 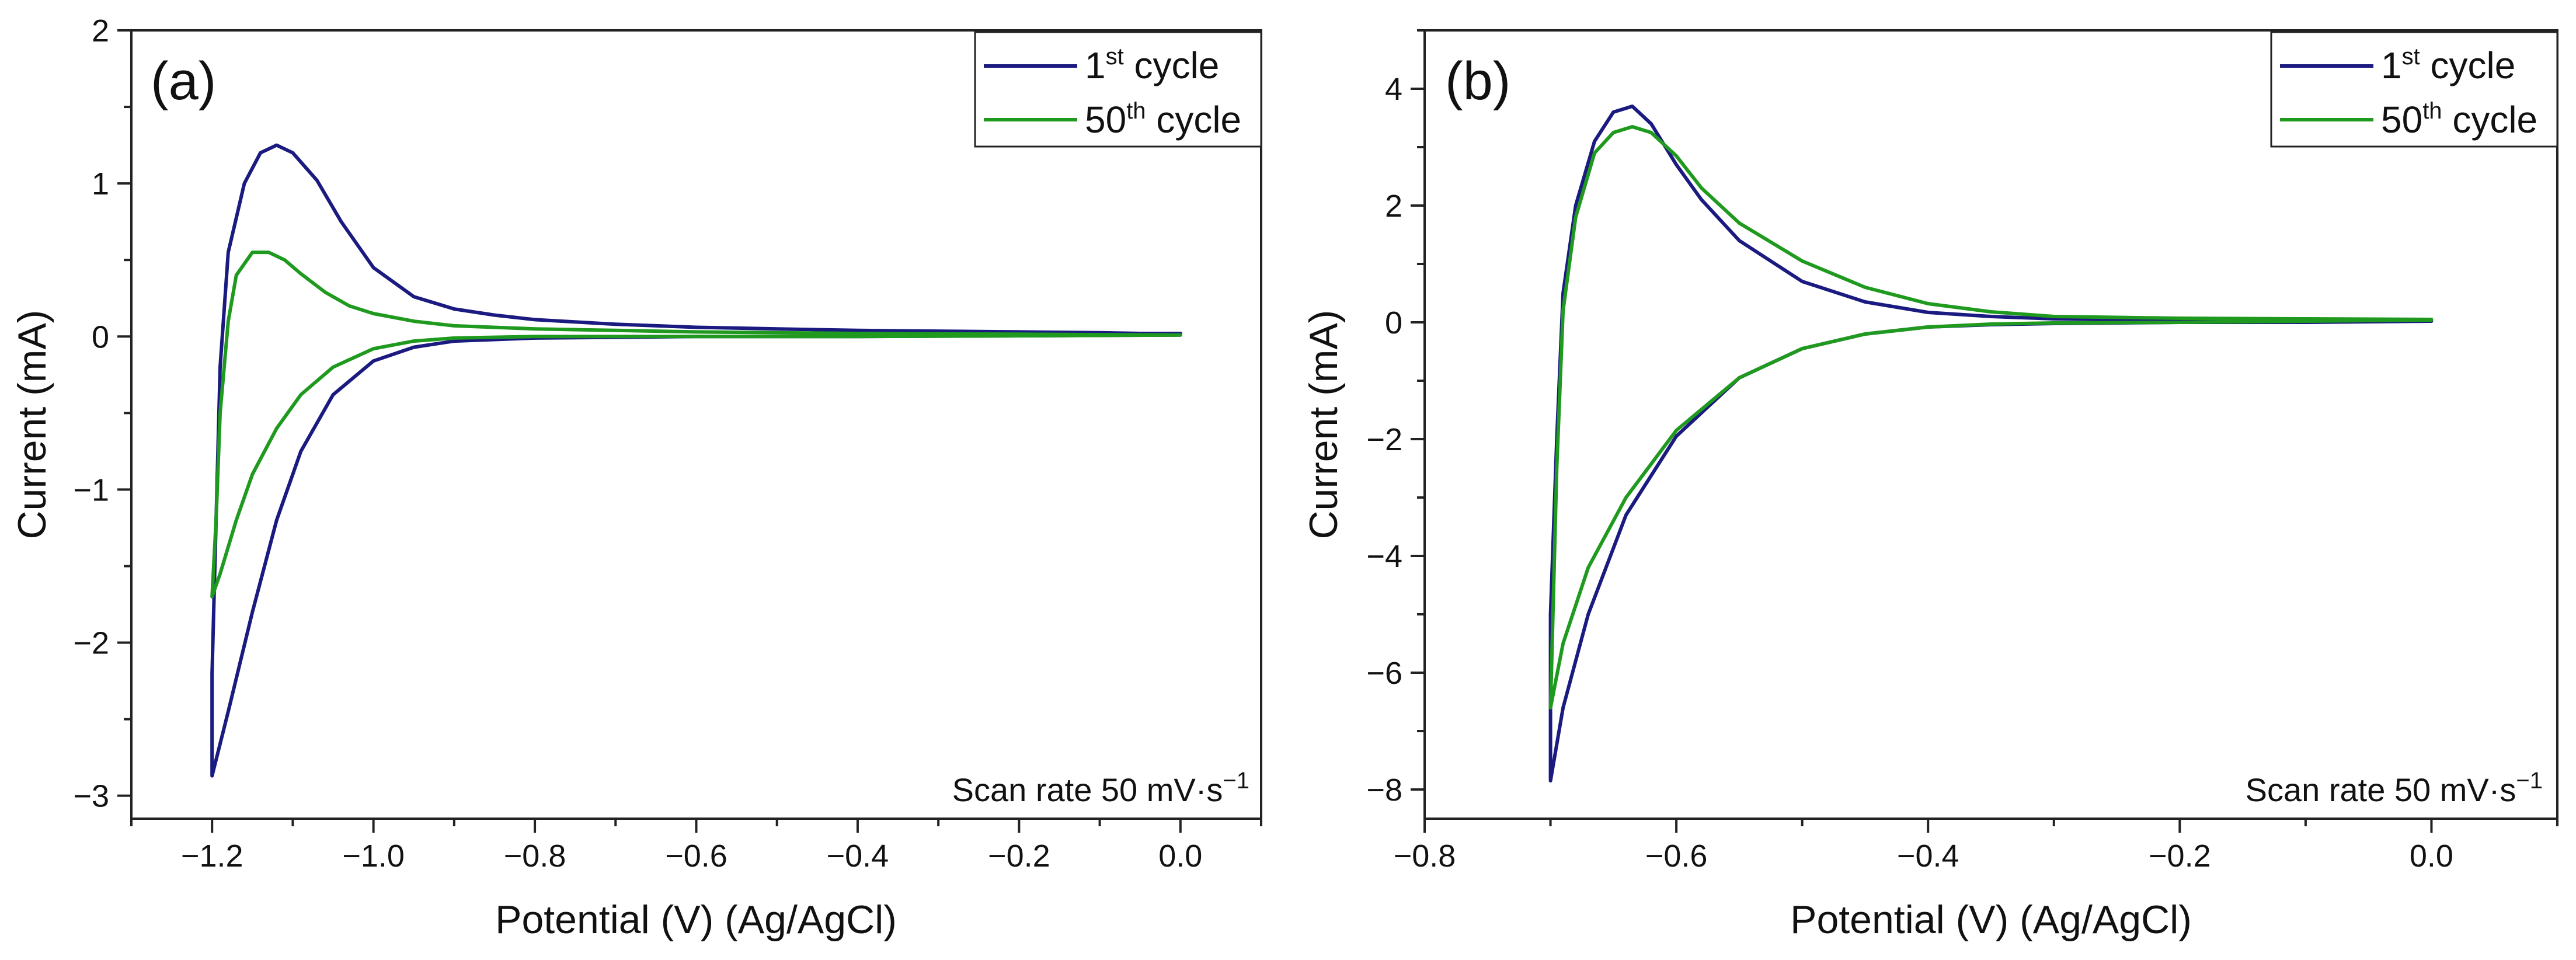 I want to click on x-tick-label: −1.0, so click(x=373, y=856).